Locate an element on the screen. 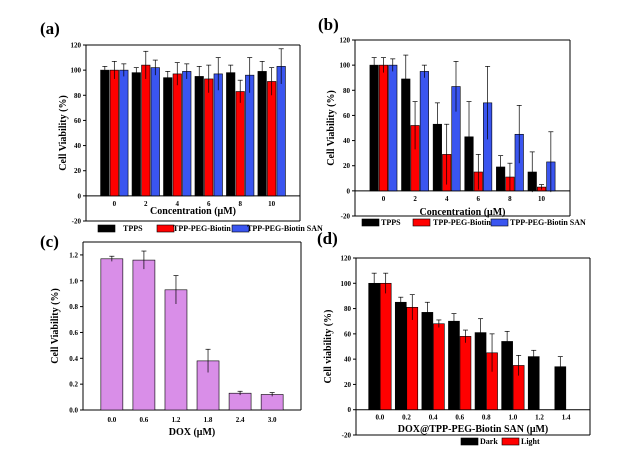  panel-b-ytick-label: 120 is located at coordinates (345, 41).